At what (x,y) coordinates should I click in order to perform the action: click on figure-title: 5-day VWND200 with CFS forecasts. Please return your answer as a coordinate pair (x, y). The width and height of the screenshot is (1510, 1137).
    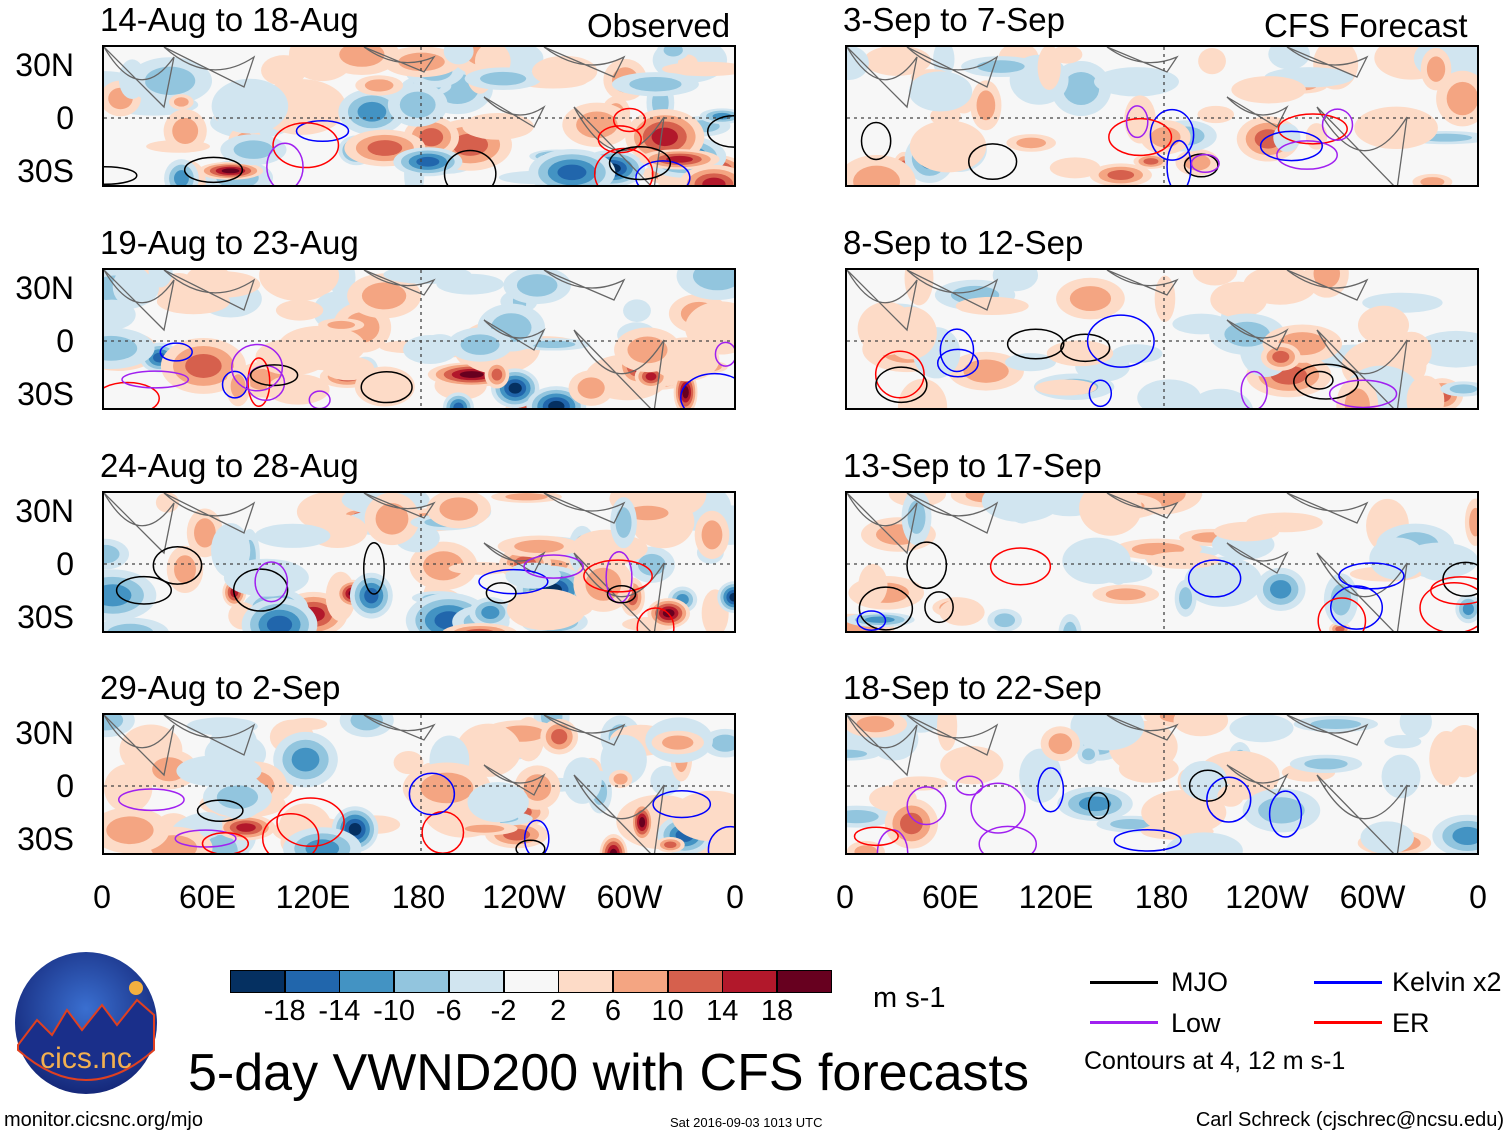
    Looking at the image, I should click on (608, 1073).